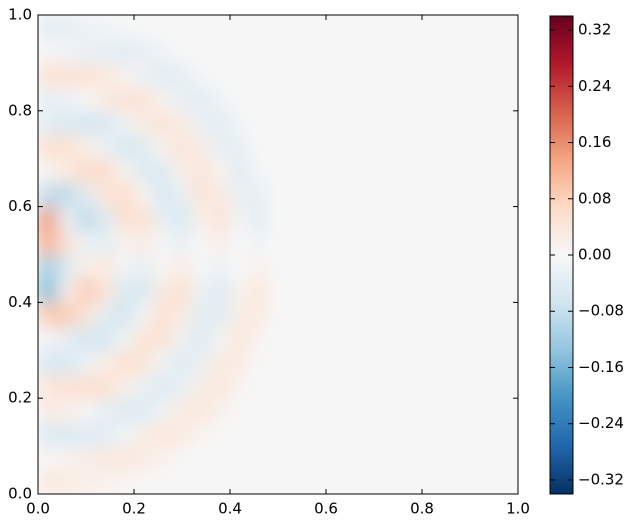 The width and height of the screenshot is (635, 529). Describe the element at coordinates (594, 86) in the screenshot. I see `colorbar-tick-label: 0.24` at that location.